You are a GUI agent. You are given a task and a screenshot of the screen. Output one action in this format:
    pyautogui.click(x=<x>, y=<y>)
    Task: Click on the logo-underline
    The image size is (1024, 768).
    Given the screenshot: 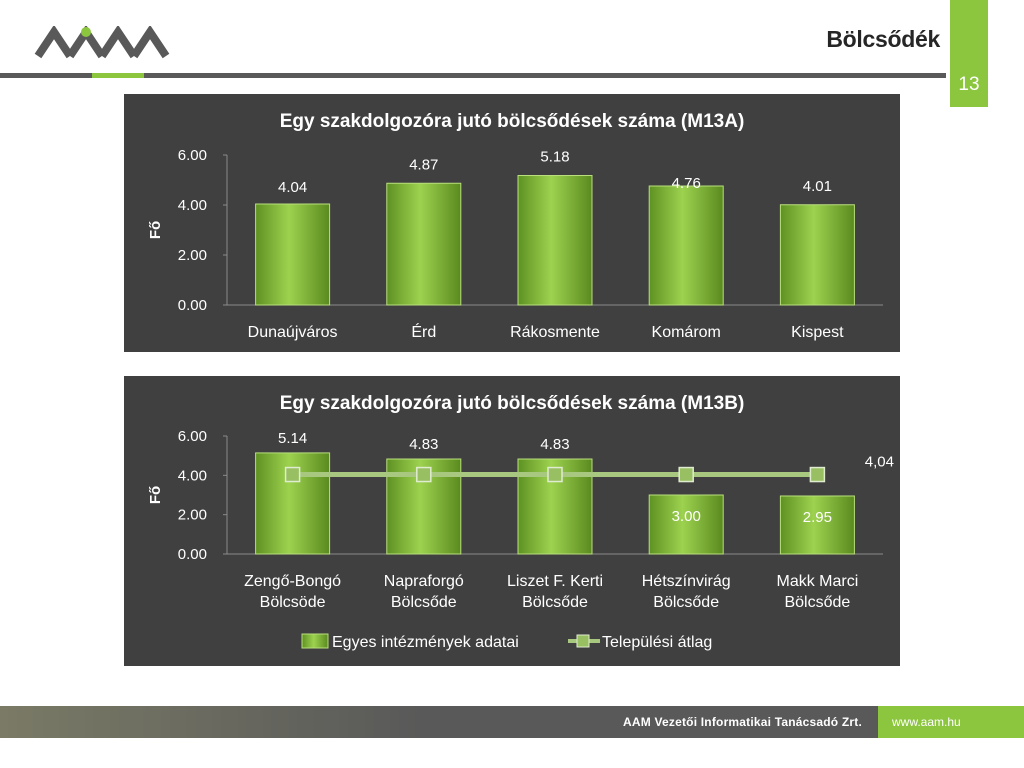 What is the action you would take?
    pyautogui.click(x=118, y=75)
    